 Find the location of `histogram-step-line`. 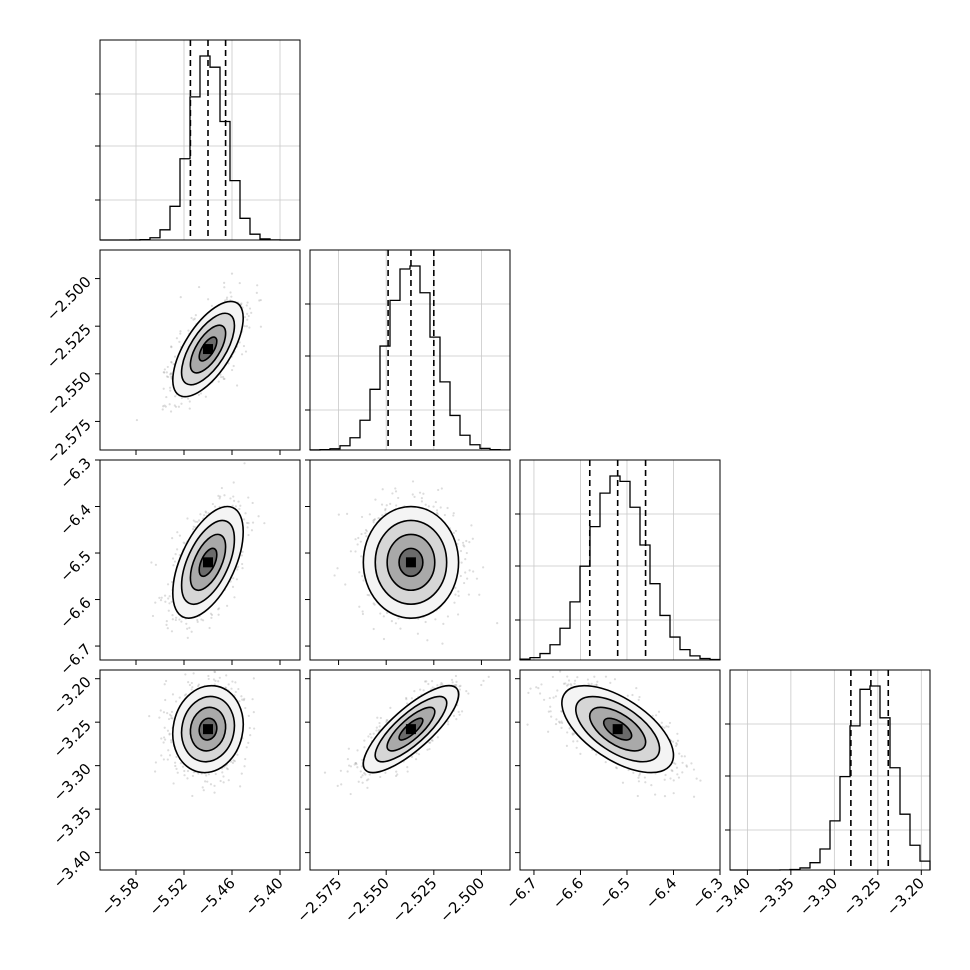

histogram-step-line is located at coordinates (410, 358).